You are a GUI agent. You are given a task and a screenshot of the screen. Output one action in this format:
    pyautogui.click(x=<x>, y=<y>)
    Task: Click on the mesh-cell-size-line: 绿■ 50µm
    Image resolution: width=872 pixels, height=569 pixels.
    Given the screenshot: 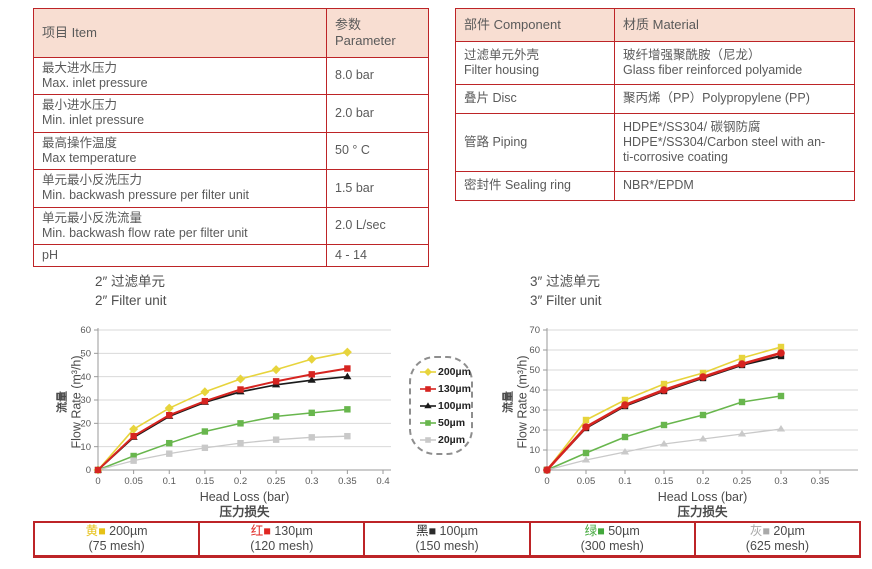 What is the action you would take?
    pyautogui.click(x=612, y=531)
    